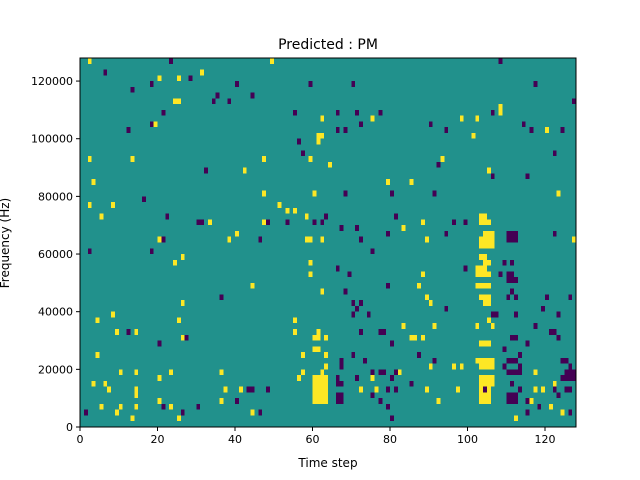 Image resolution: width=640 pixels, height=480 pixels. Describe the element at coordinates (313, 439) in the screenshot. I see `x-tick-label: 60` at that location.